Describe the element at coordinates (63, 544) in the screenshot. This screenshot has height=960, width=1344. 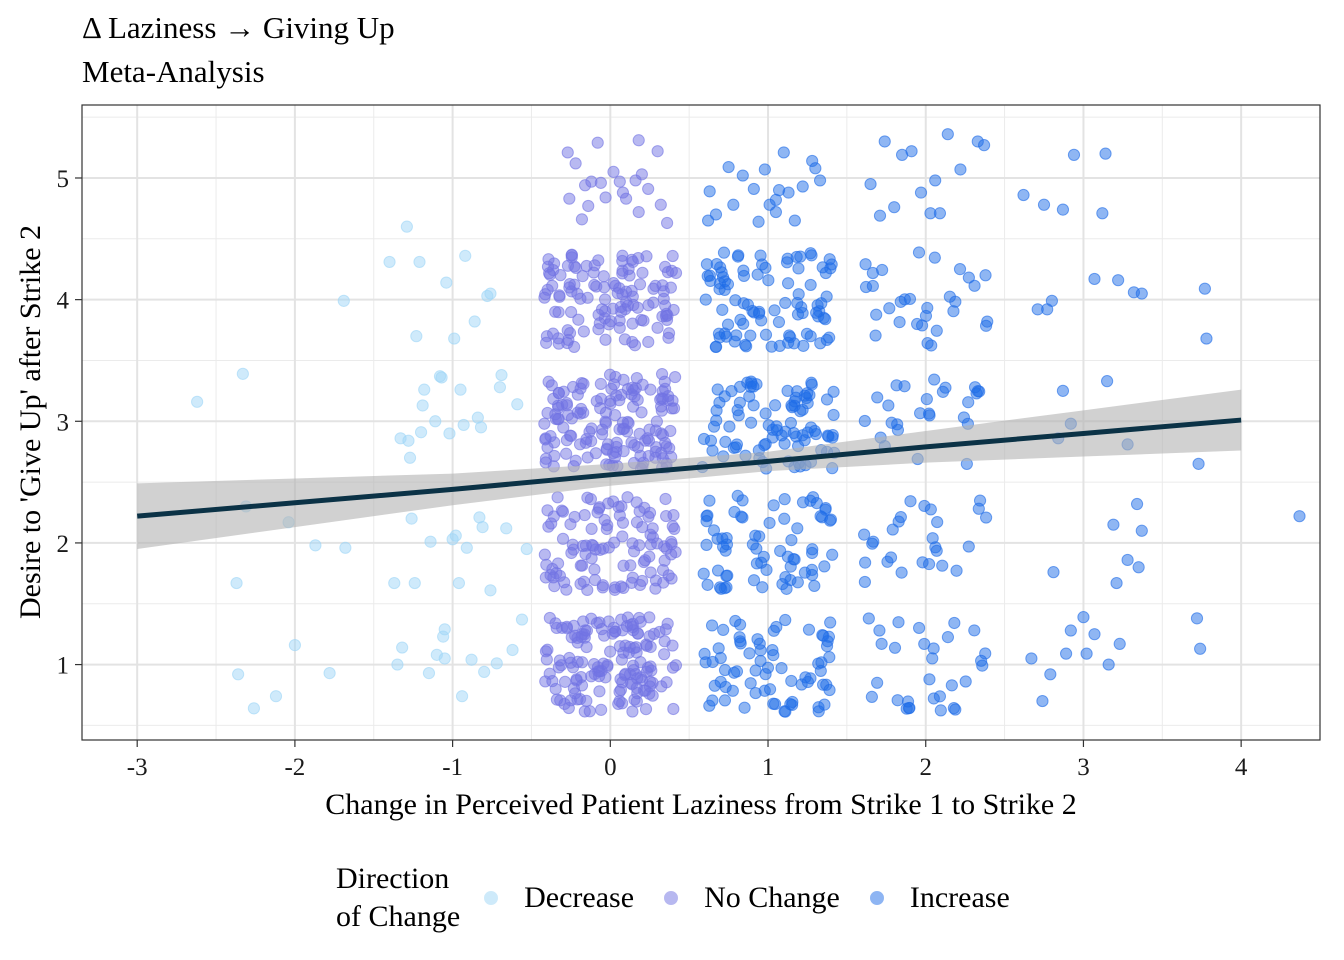
I see `y-tick-label: 2` at that location.